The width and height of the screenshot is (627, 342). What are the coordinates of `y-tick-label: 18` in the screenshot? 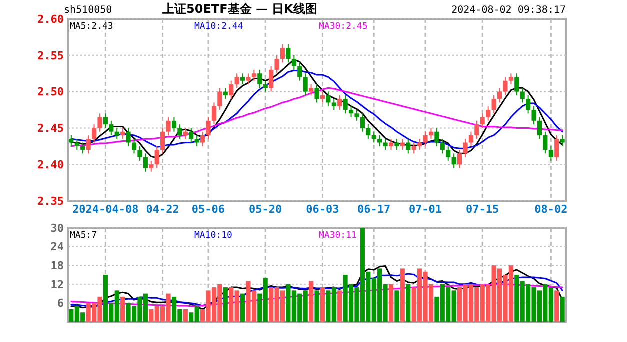 It's located at (57, 265).